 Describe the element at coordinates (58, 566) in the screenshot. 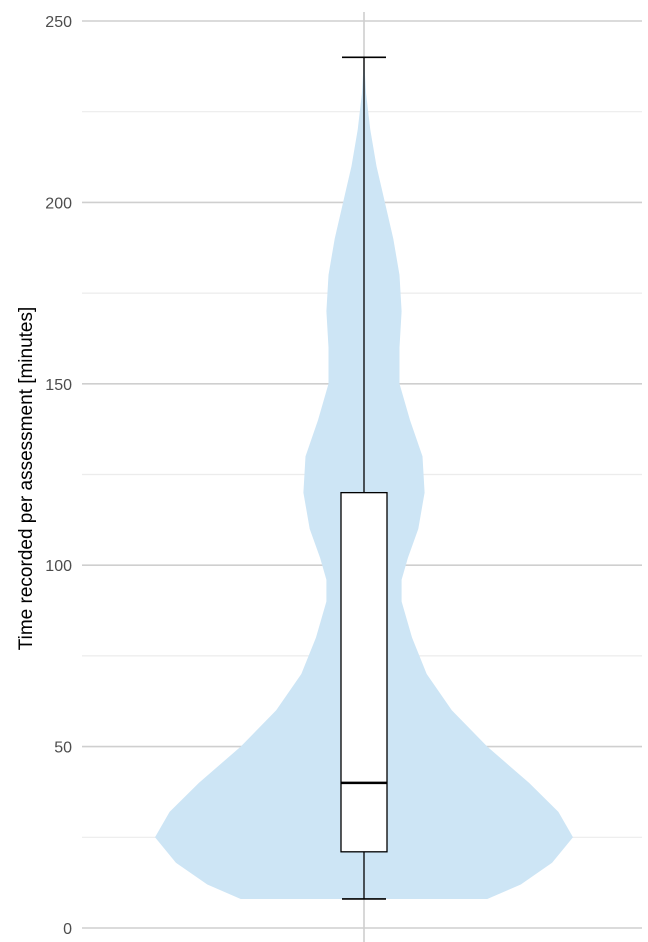

I see `y-tick-label: 100` at that location.